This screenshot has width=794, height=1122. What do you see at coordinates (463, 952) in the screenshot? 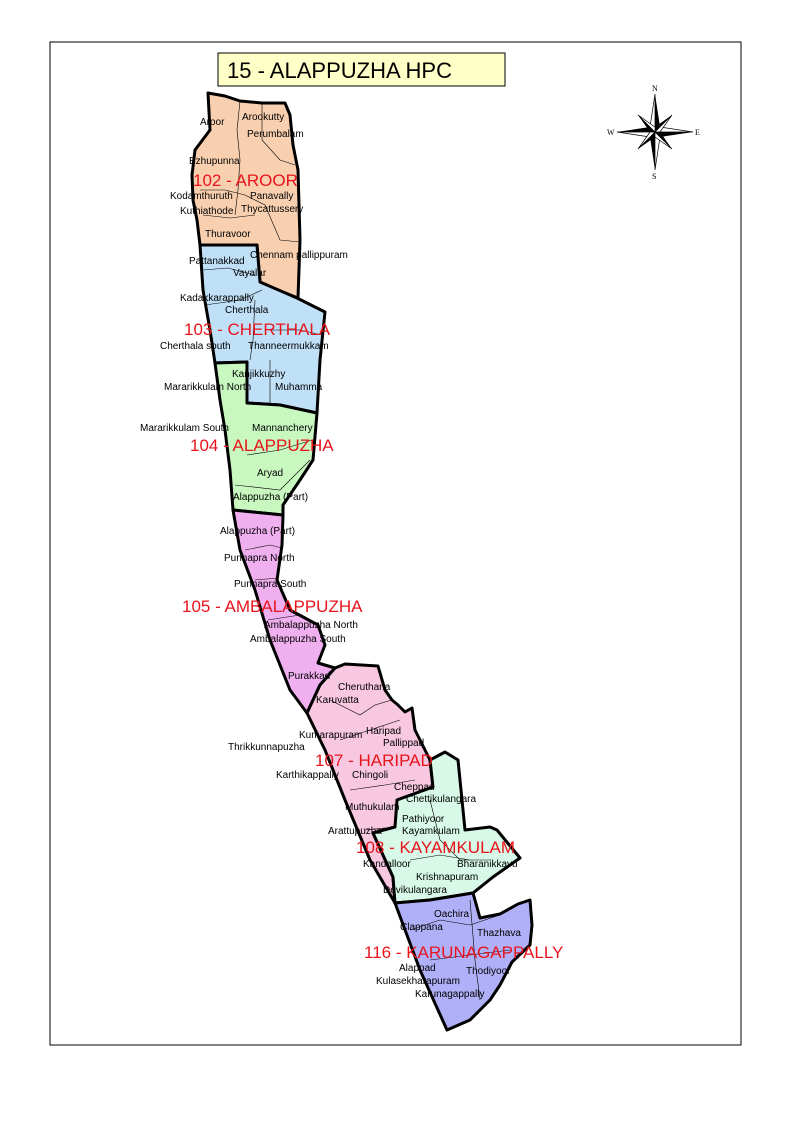
I see `constituency-label-karunagappally: 116 - KARUNAGAPPALLY` at bounding box center [463, 952].